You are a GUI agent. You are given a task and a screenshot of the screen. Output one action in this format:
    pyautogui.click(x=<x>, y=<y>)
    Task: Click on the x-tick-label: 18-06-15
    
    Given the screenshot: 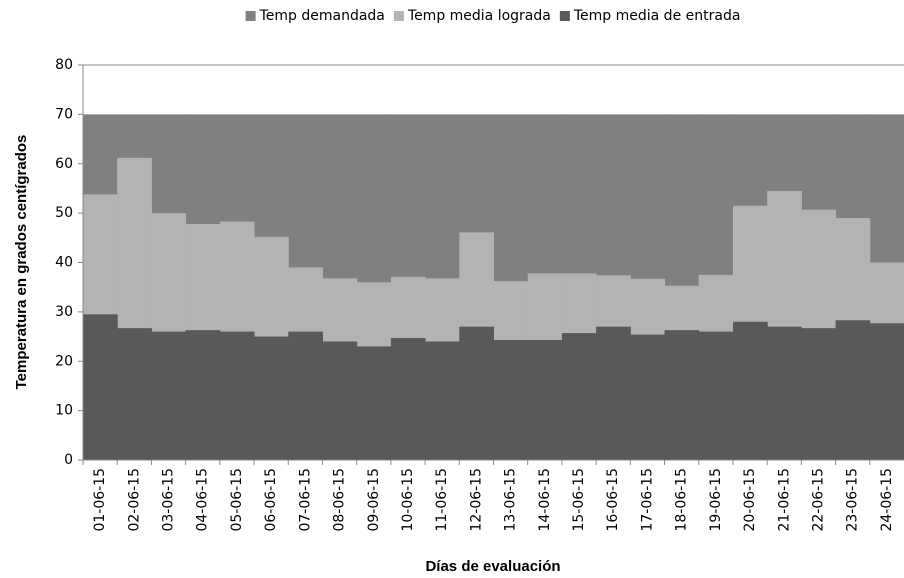 What is the action you would take?
    pyautogui.click(x=682, y=500)
    